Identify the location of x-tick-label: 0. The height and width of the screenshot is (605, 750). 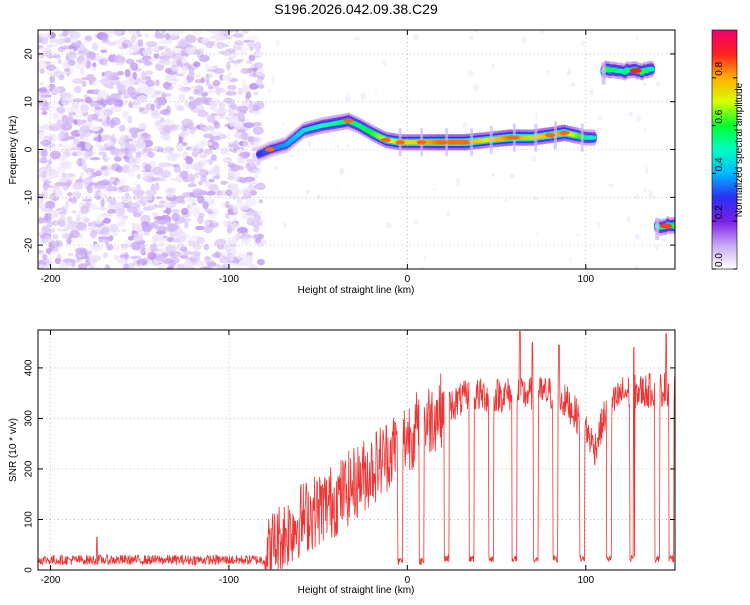
(408, 279).